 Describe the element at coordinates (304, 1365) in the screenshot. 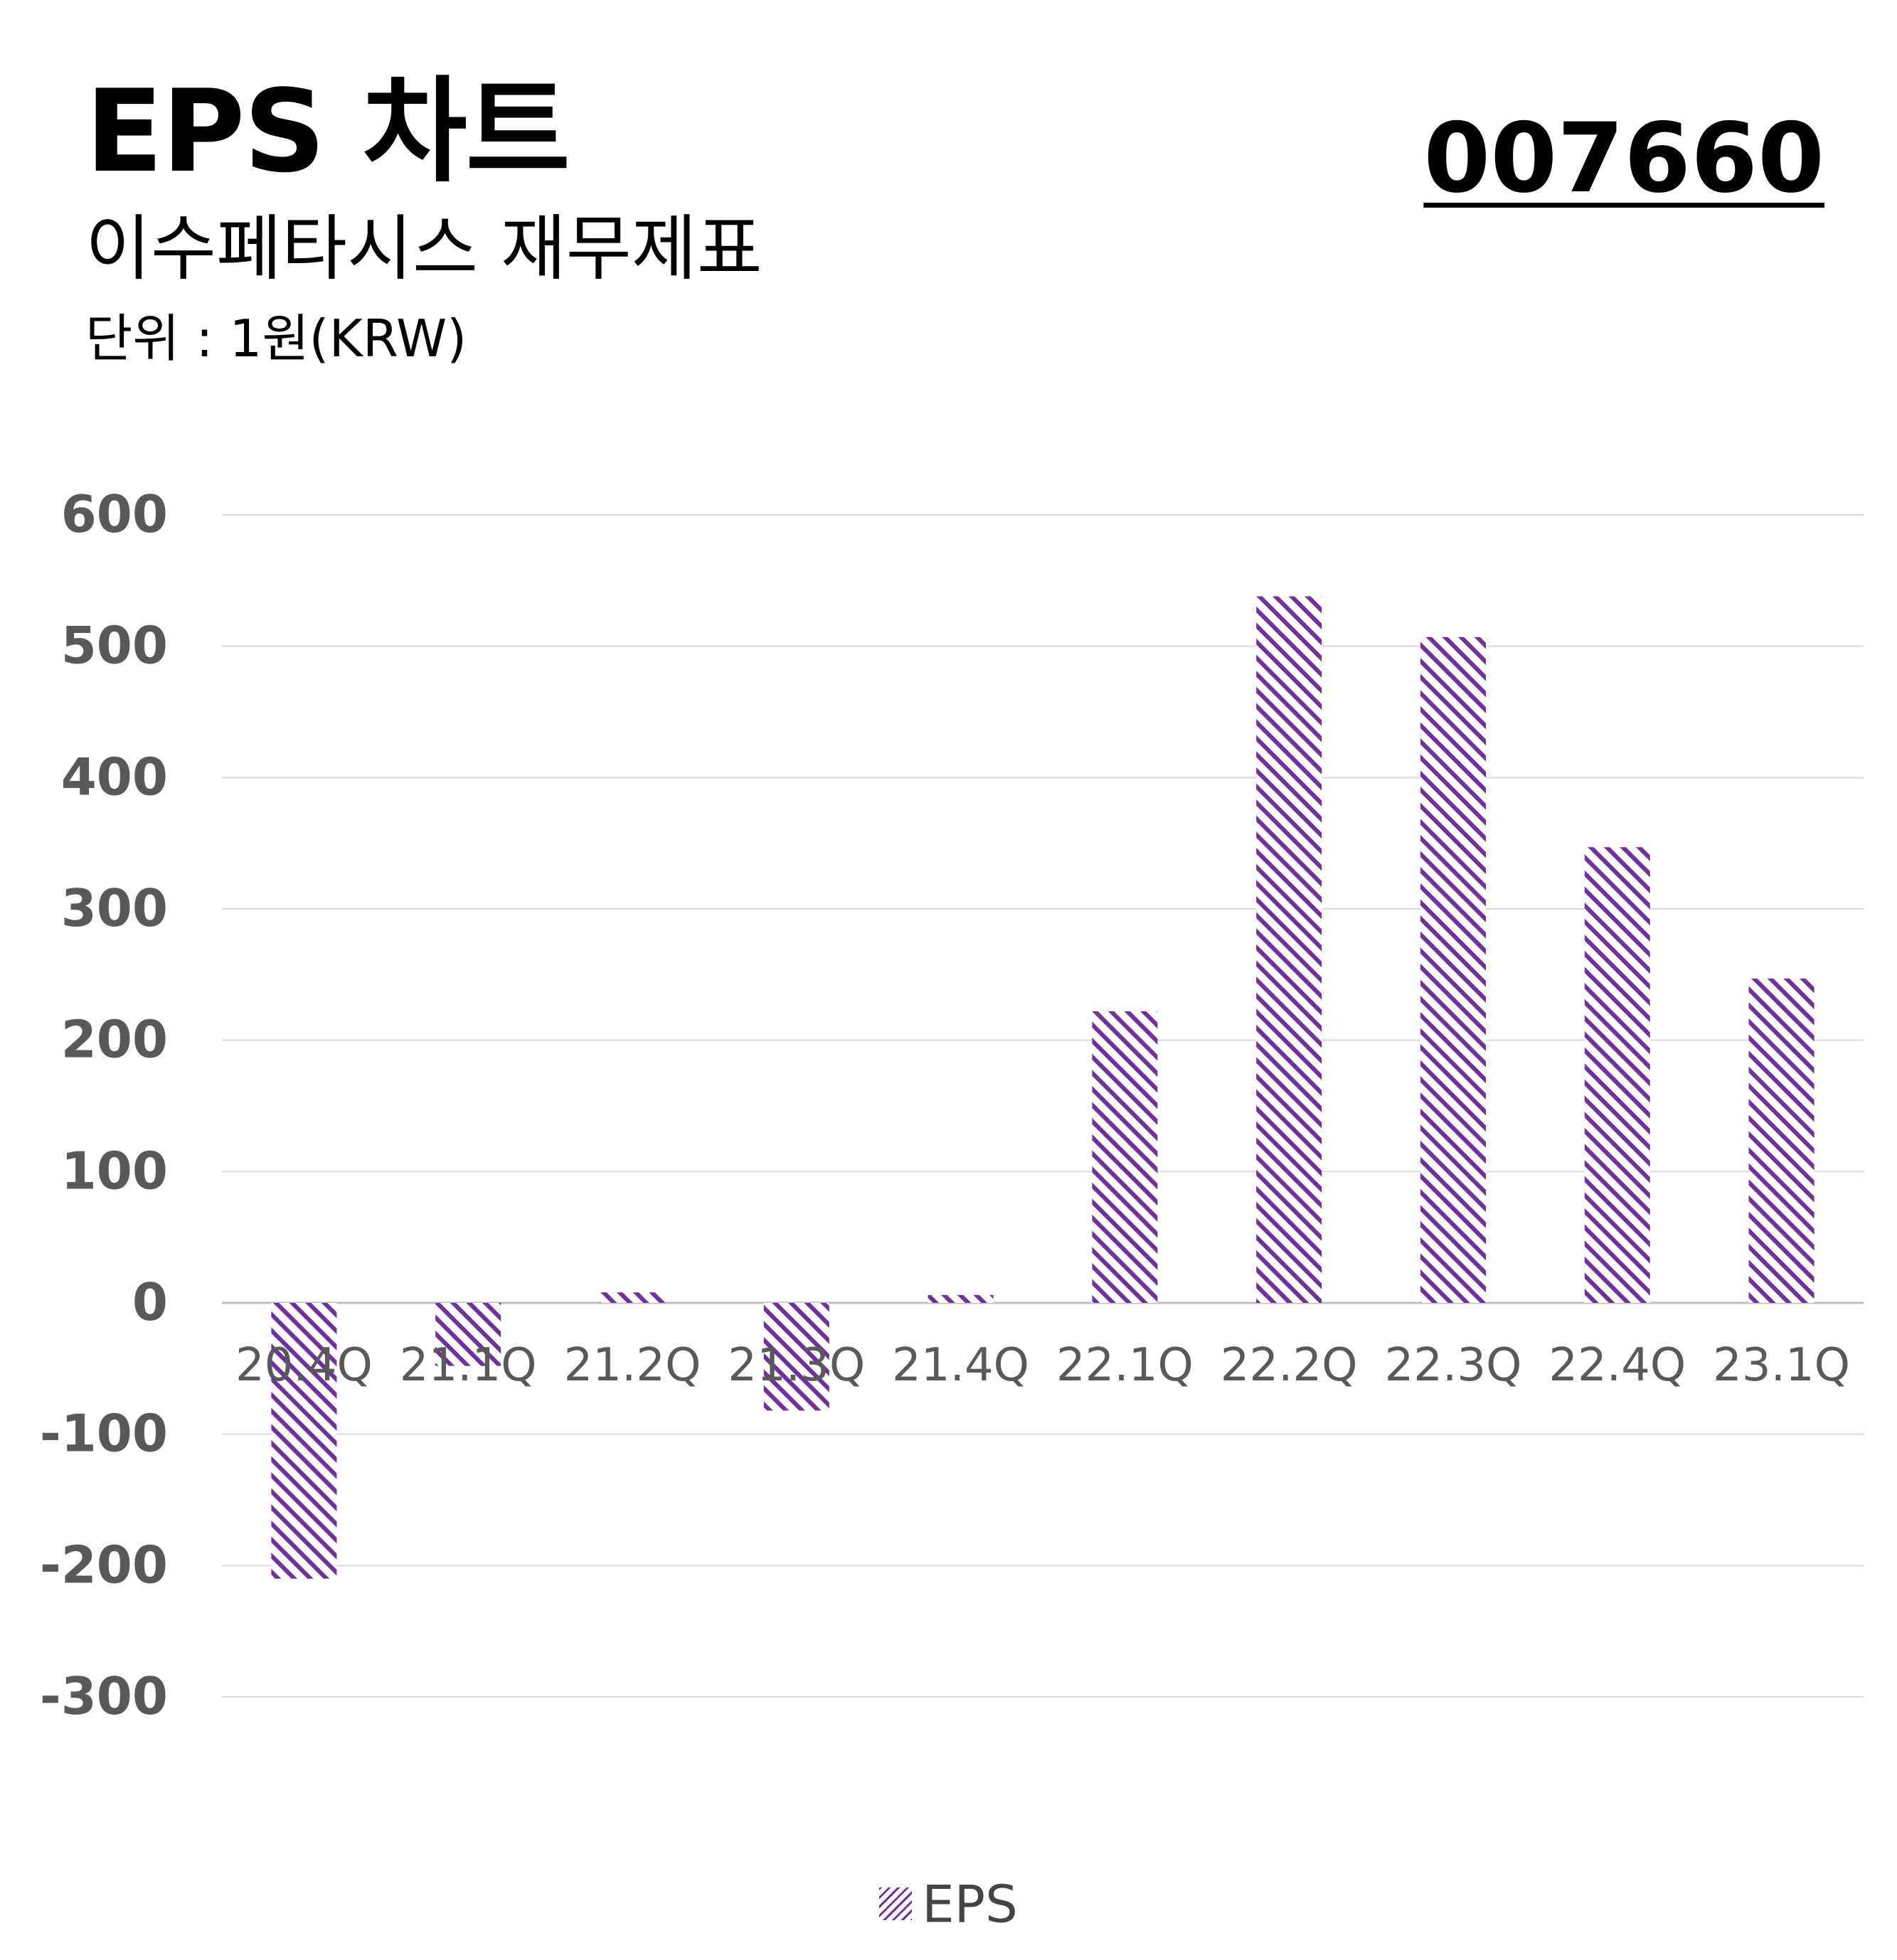

I see `x-tick-label: 20.4Q` at that location.